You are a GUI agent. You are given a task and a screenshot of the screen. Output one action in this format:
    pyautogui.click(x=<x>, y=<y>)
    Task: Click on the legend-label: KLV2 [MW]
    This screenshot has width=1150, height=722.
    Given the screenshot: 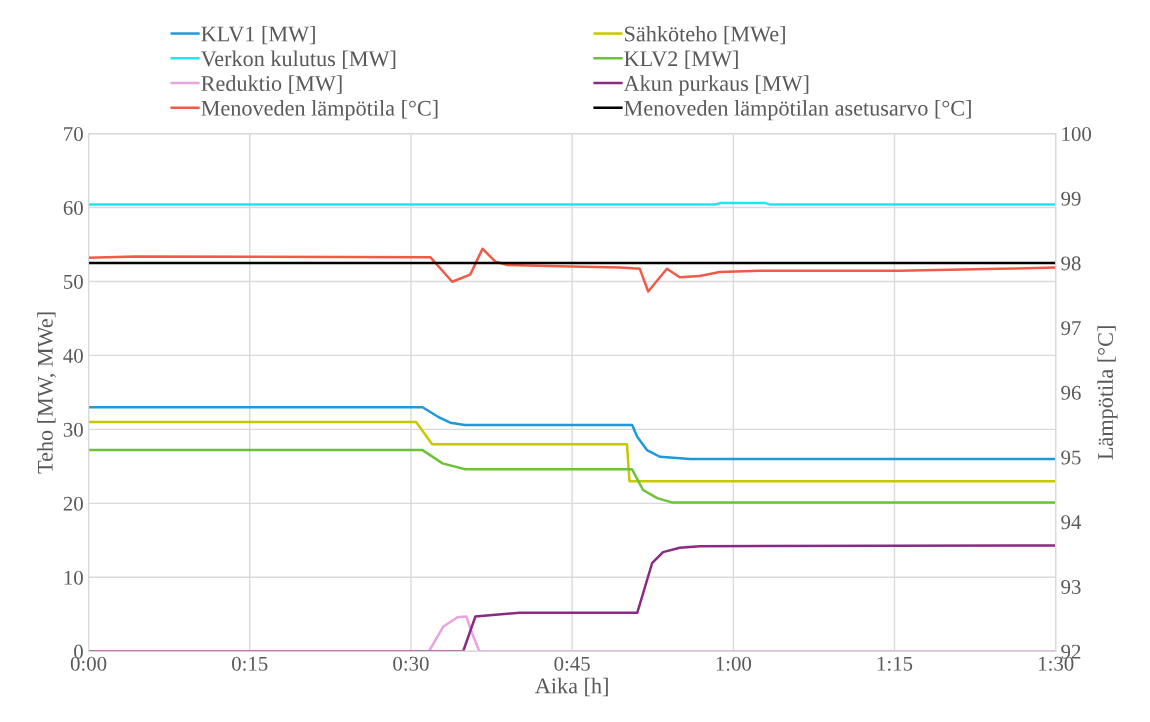 What is the action you would take?
    pyautogui.click(x=681, y=60)
    